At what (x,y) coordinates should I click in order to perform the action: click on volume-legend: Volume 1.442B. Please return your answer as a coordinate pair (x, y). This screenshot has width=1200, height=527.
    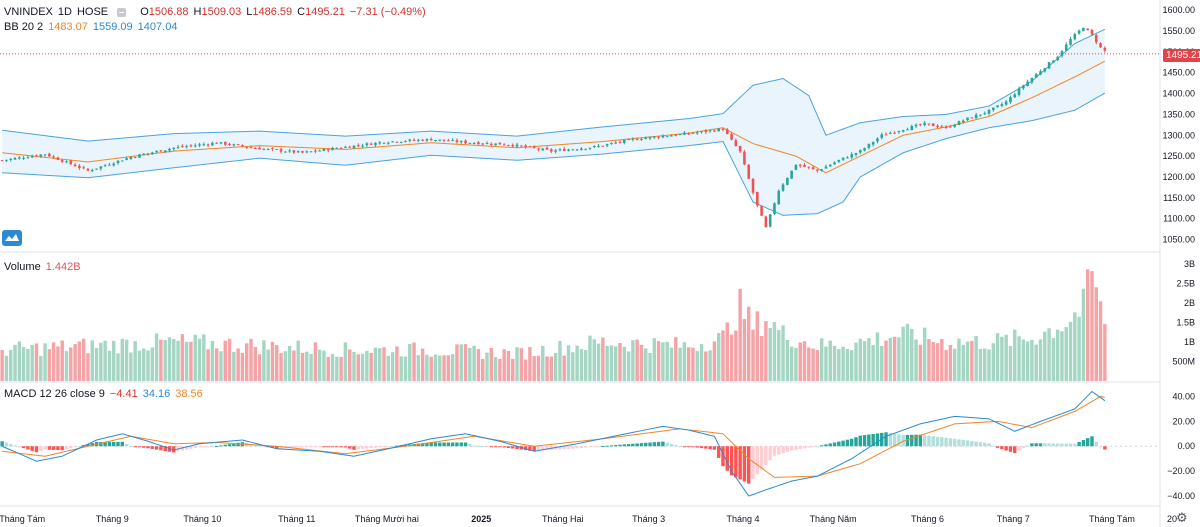
    Looking at the image, I should click on (45, 267).